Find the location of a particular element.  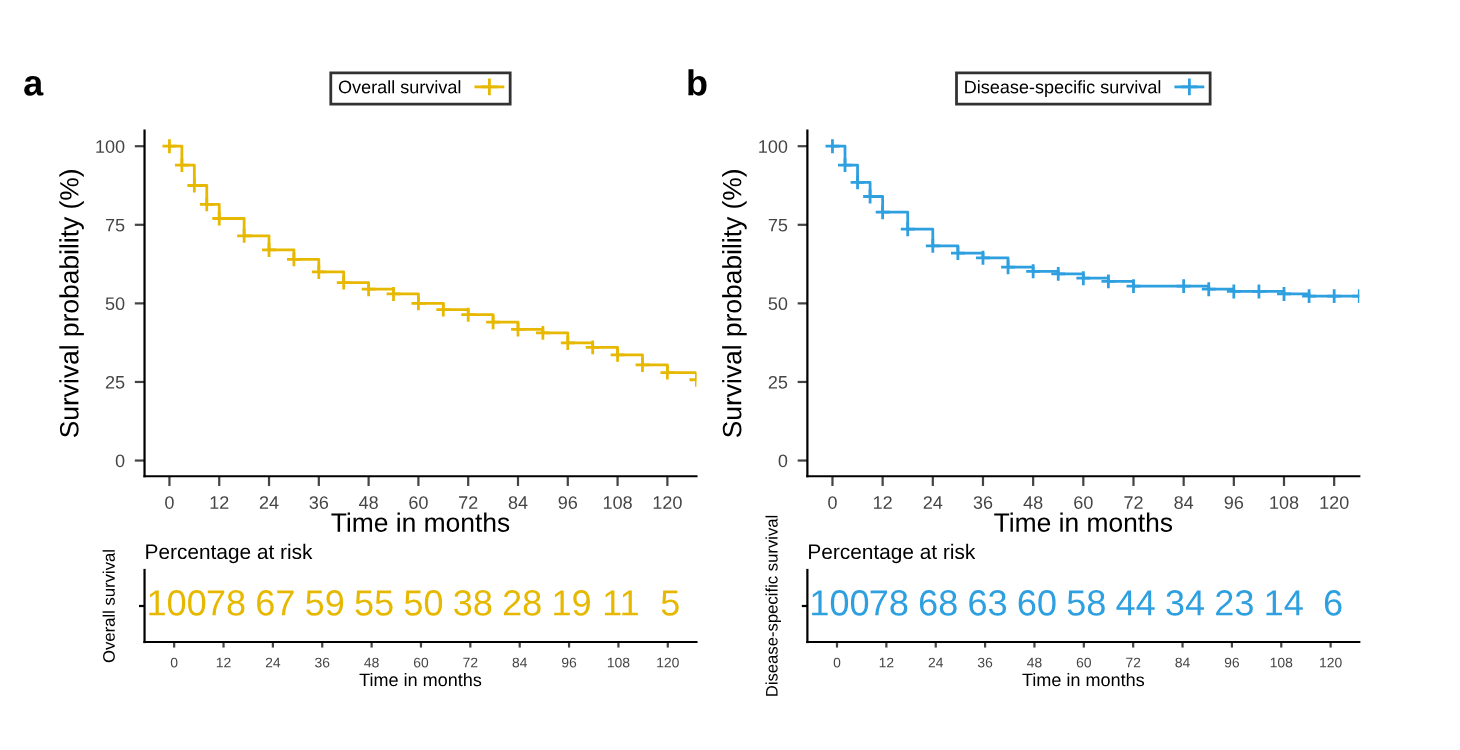

data-label: 28 is located at coordinates (522, 603).